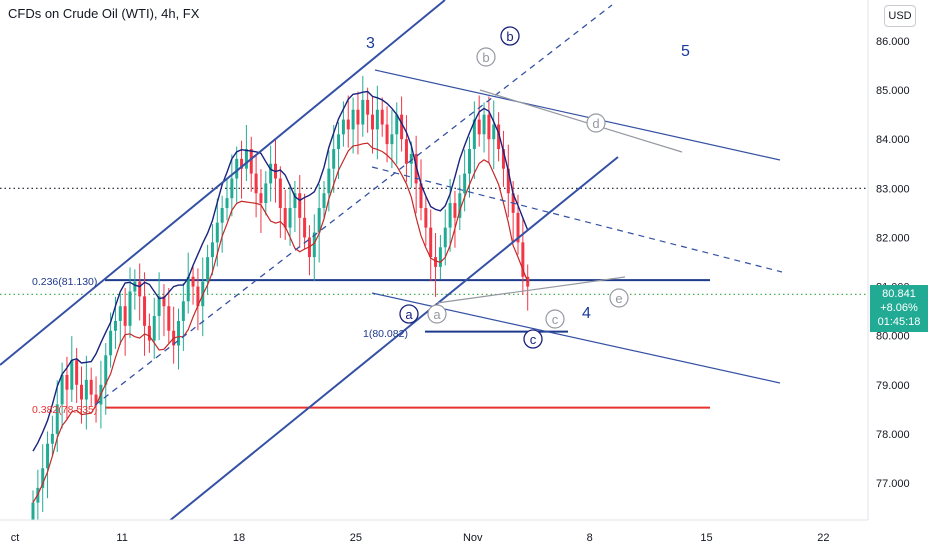 This screenshot has height=550, width=932. I want to click on wave-c-grey-label: c, so click(555, 319).